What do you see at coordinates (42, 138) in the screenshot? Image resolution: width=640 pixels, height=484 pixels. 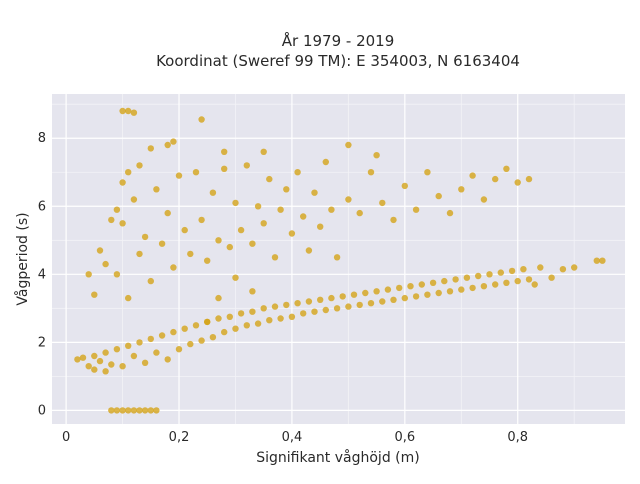 I see `y-tick-label: 8` at bounding box center [42, 138].